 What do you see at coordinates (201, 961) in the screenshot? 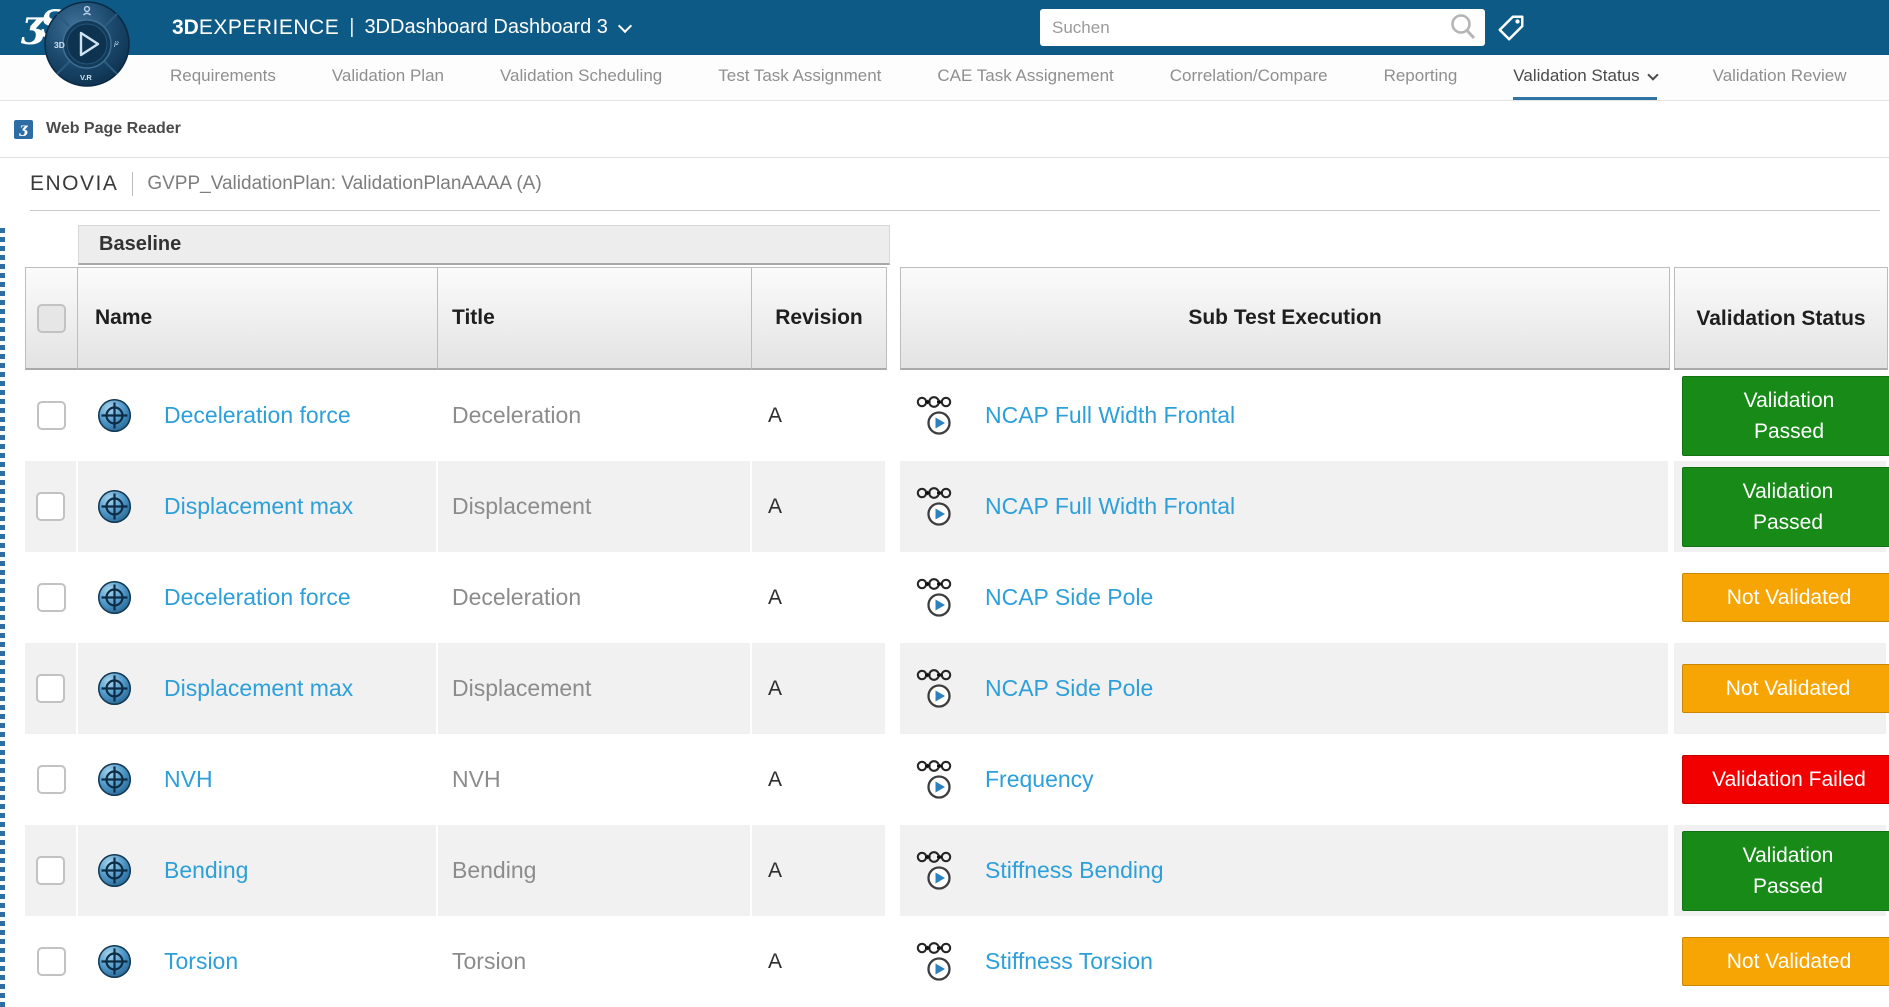
I see `name-link: Torsion` at bounding box center [201, 961].